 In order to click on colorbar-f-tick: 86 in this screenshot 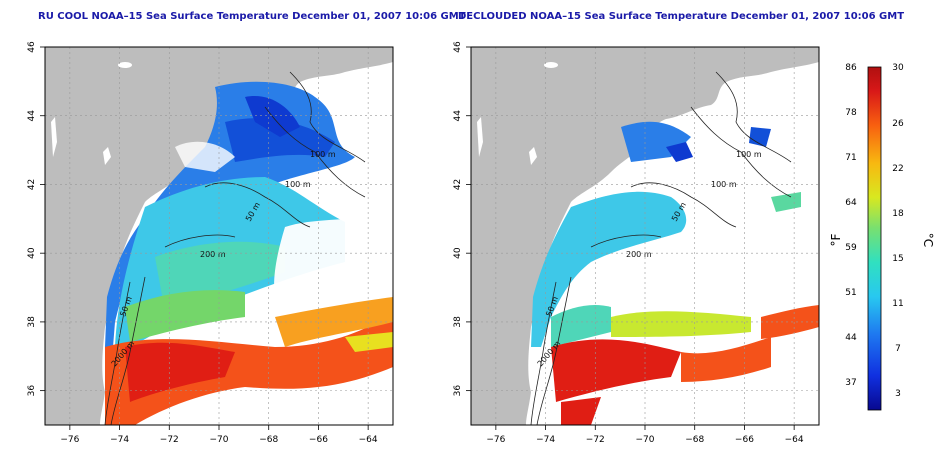, I will do `click(851, 68)`.